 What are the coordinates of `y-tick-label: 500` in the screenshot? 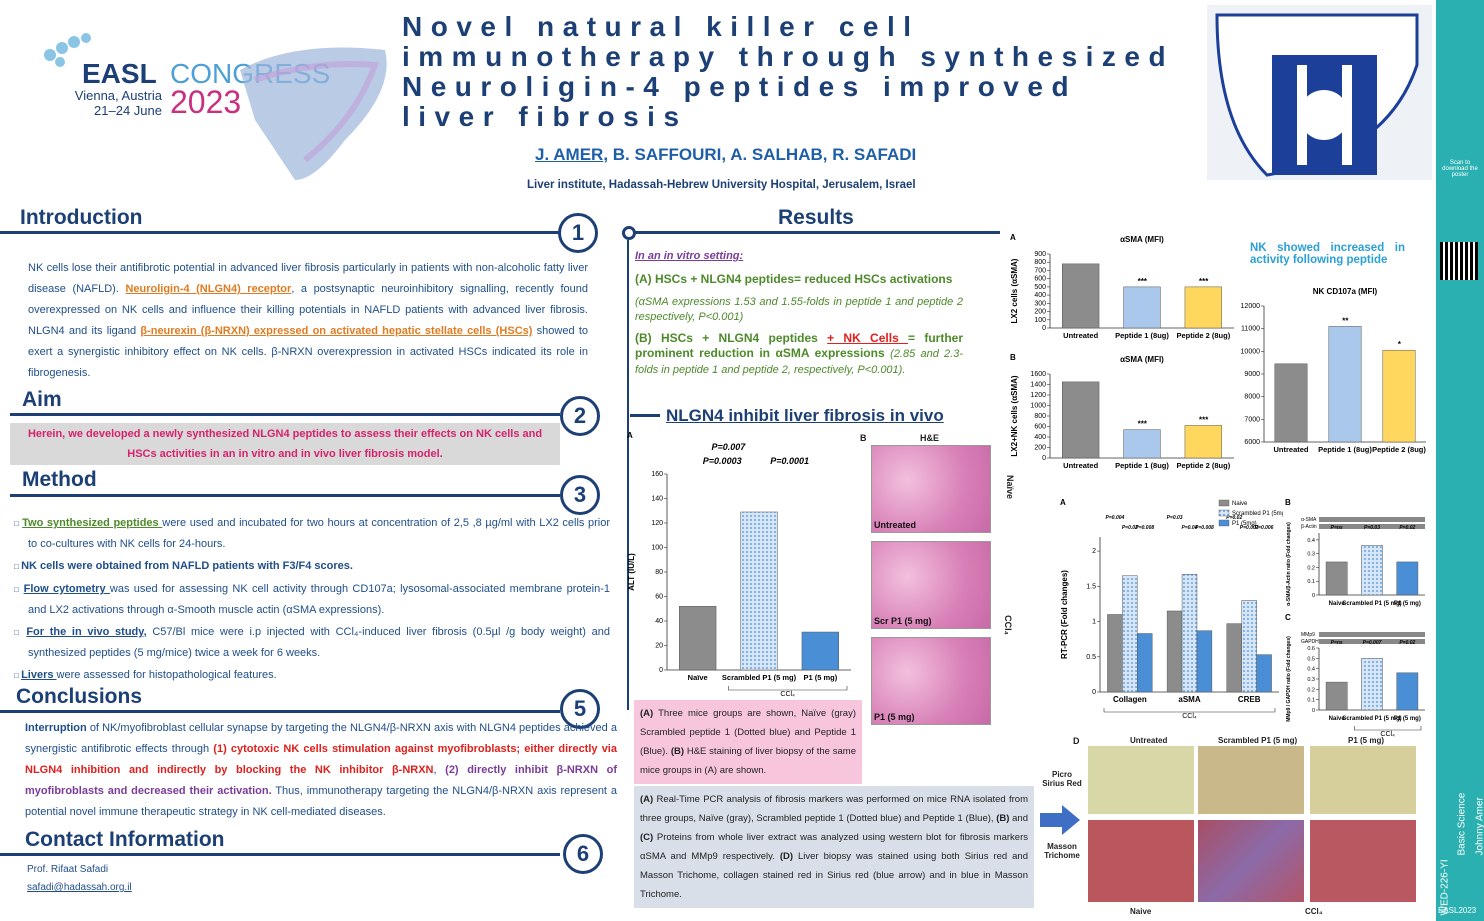 It's located at (1040, 287).